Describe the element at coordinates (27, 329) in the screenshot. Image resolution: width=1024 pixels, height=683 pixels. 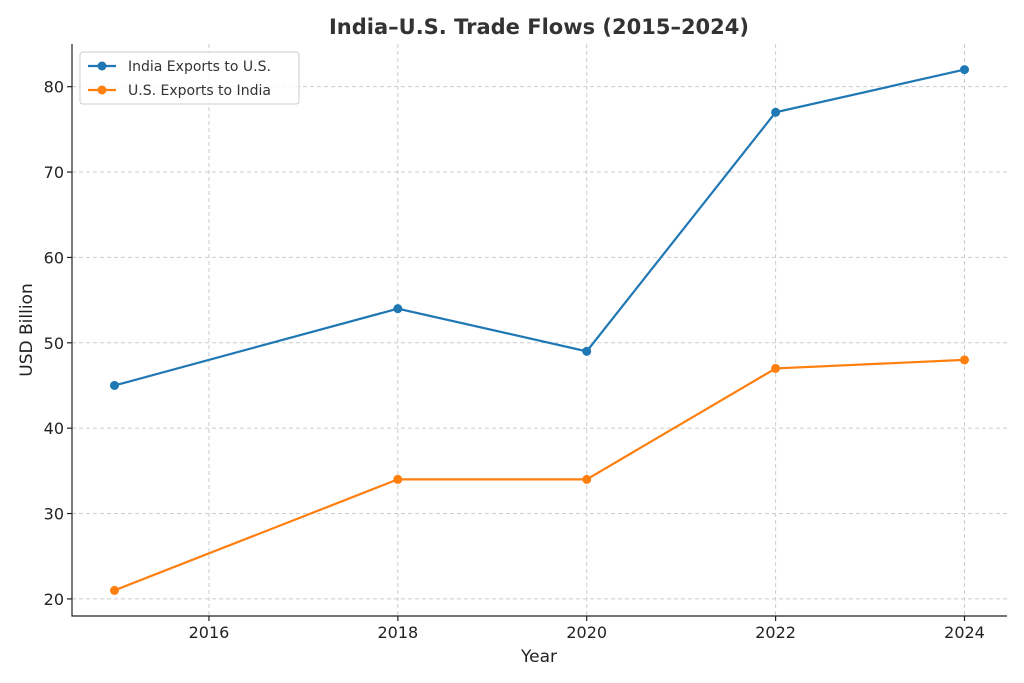
I see `y-axis-label: USD Billion` at that location.